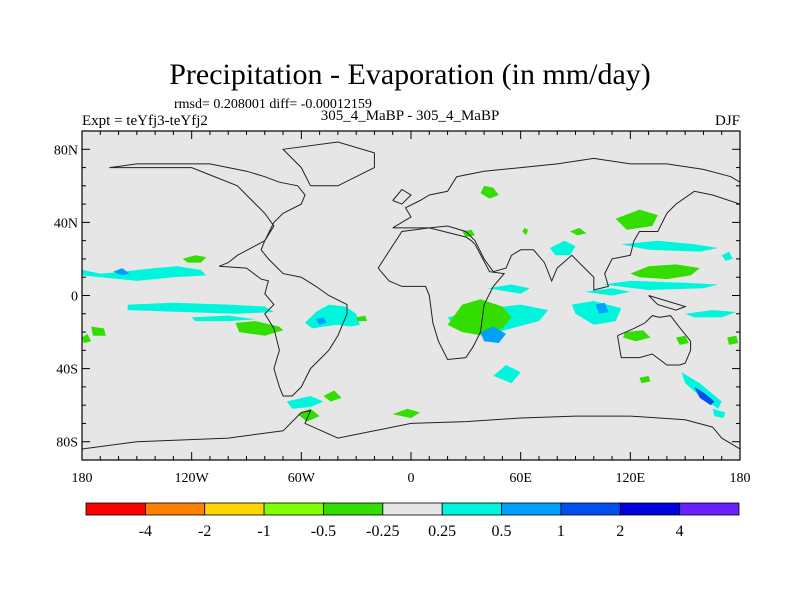 The width and height of the screenshot is (800, 600). Describe the element at coordinates (192, 478) in the screenshot. I see `x-tick-label: 120W` at that location.